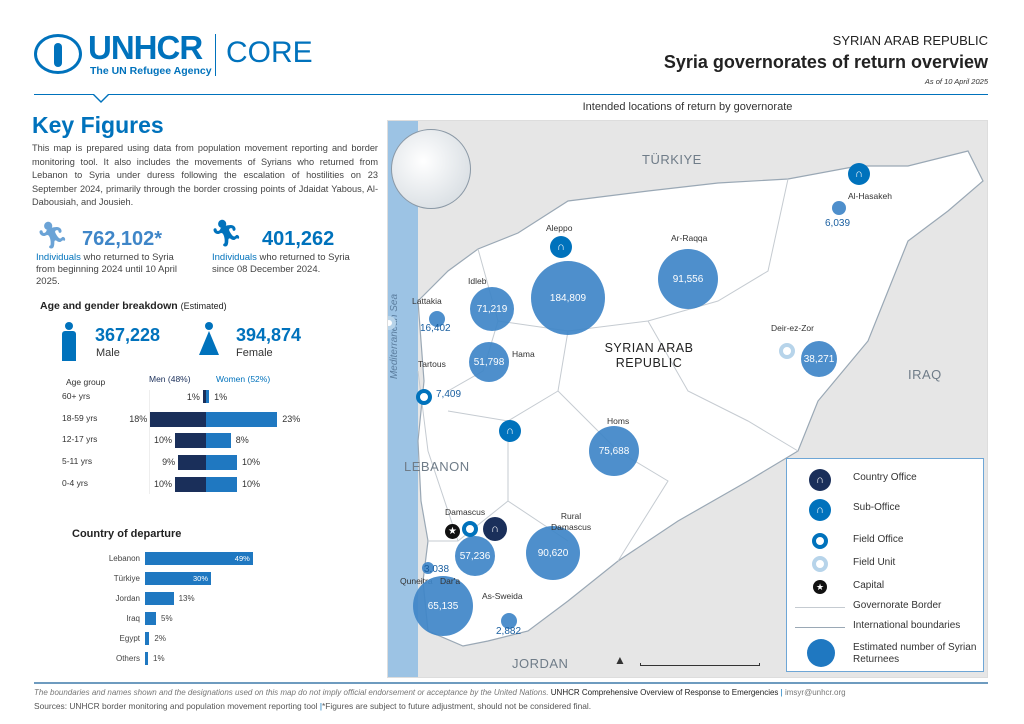 The height and width of the screenshot is (724, 1024). I want to click on label-iraq: IRAQ, so click(925, 374).